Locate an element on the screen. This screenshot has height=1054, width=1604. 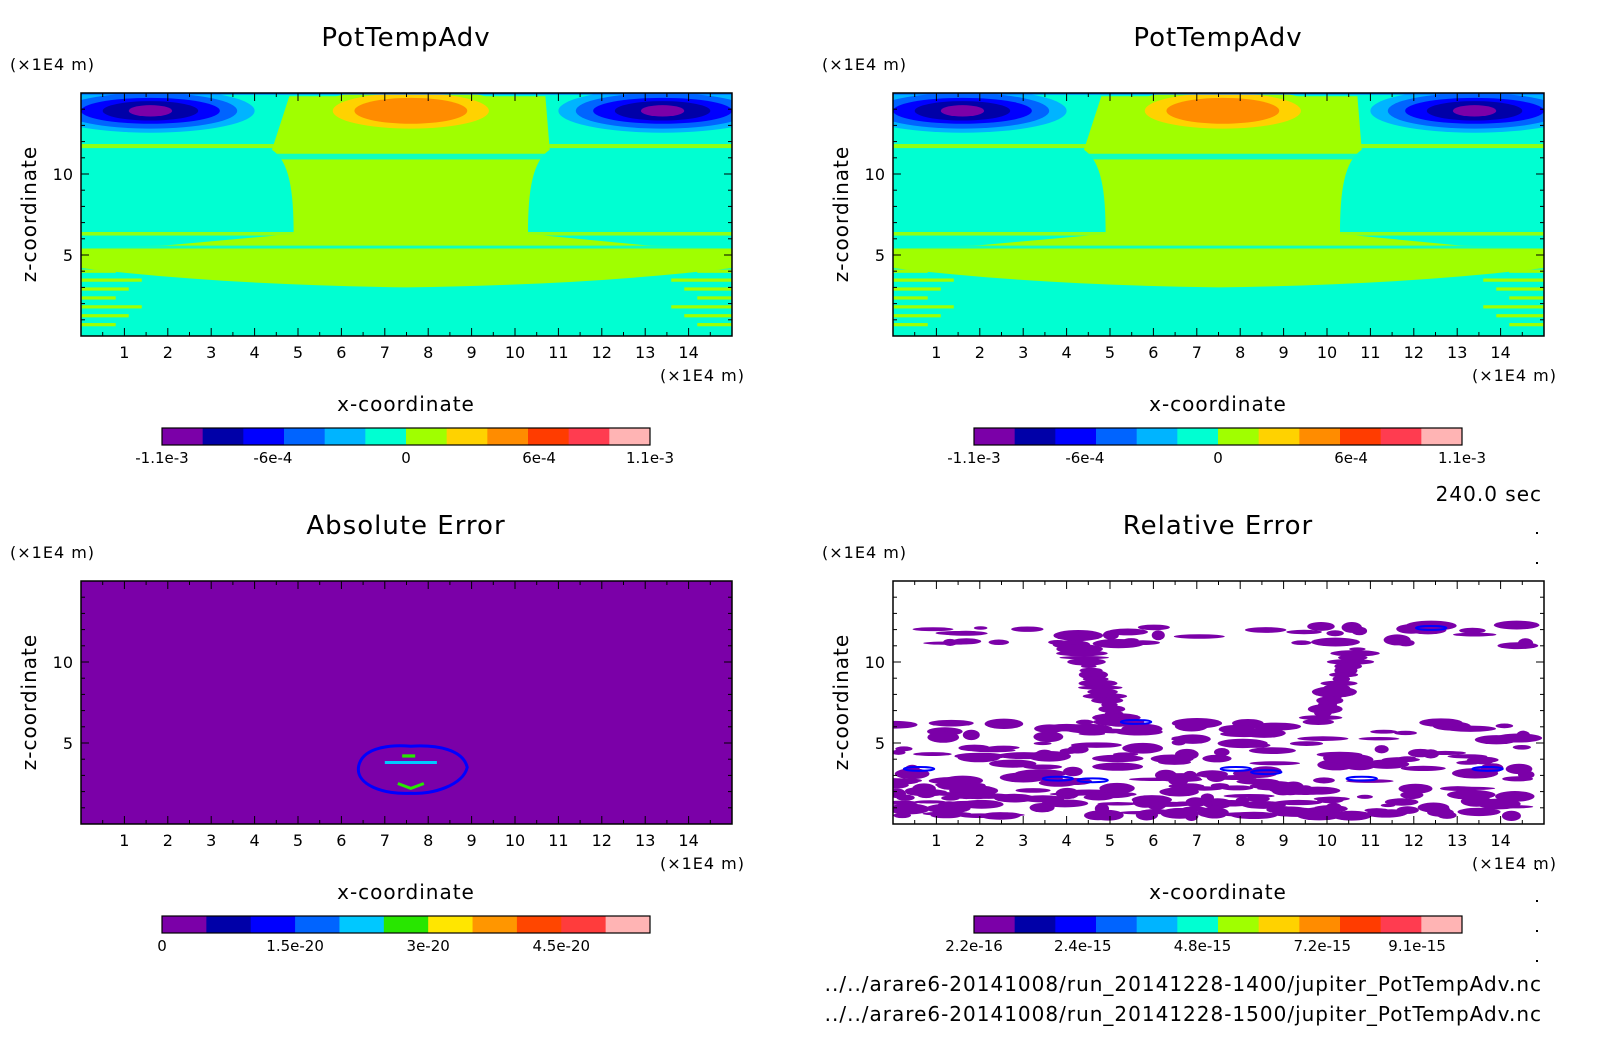
field-relative_error is located at coordinates (1218, 702).